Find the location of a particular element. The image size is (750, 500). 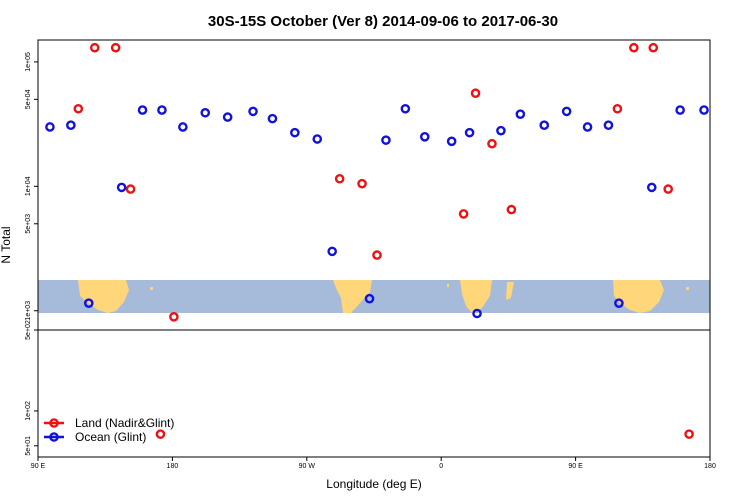

lower-y-axis: 5e+01 1e+02 5e+02 is located at coordinates (31, 388).